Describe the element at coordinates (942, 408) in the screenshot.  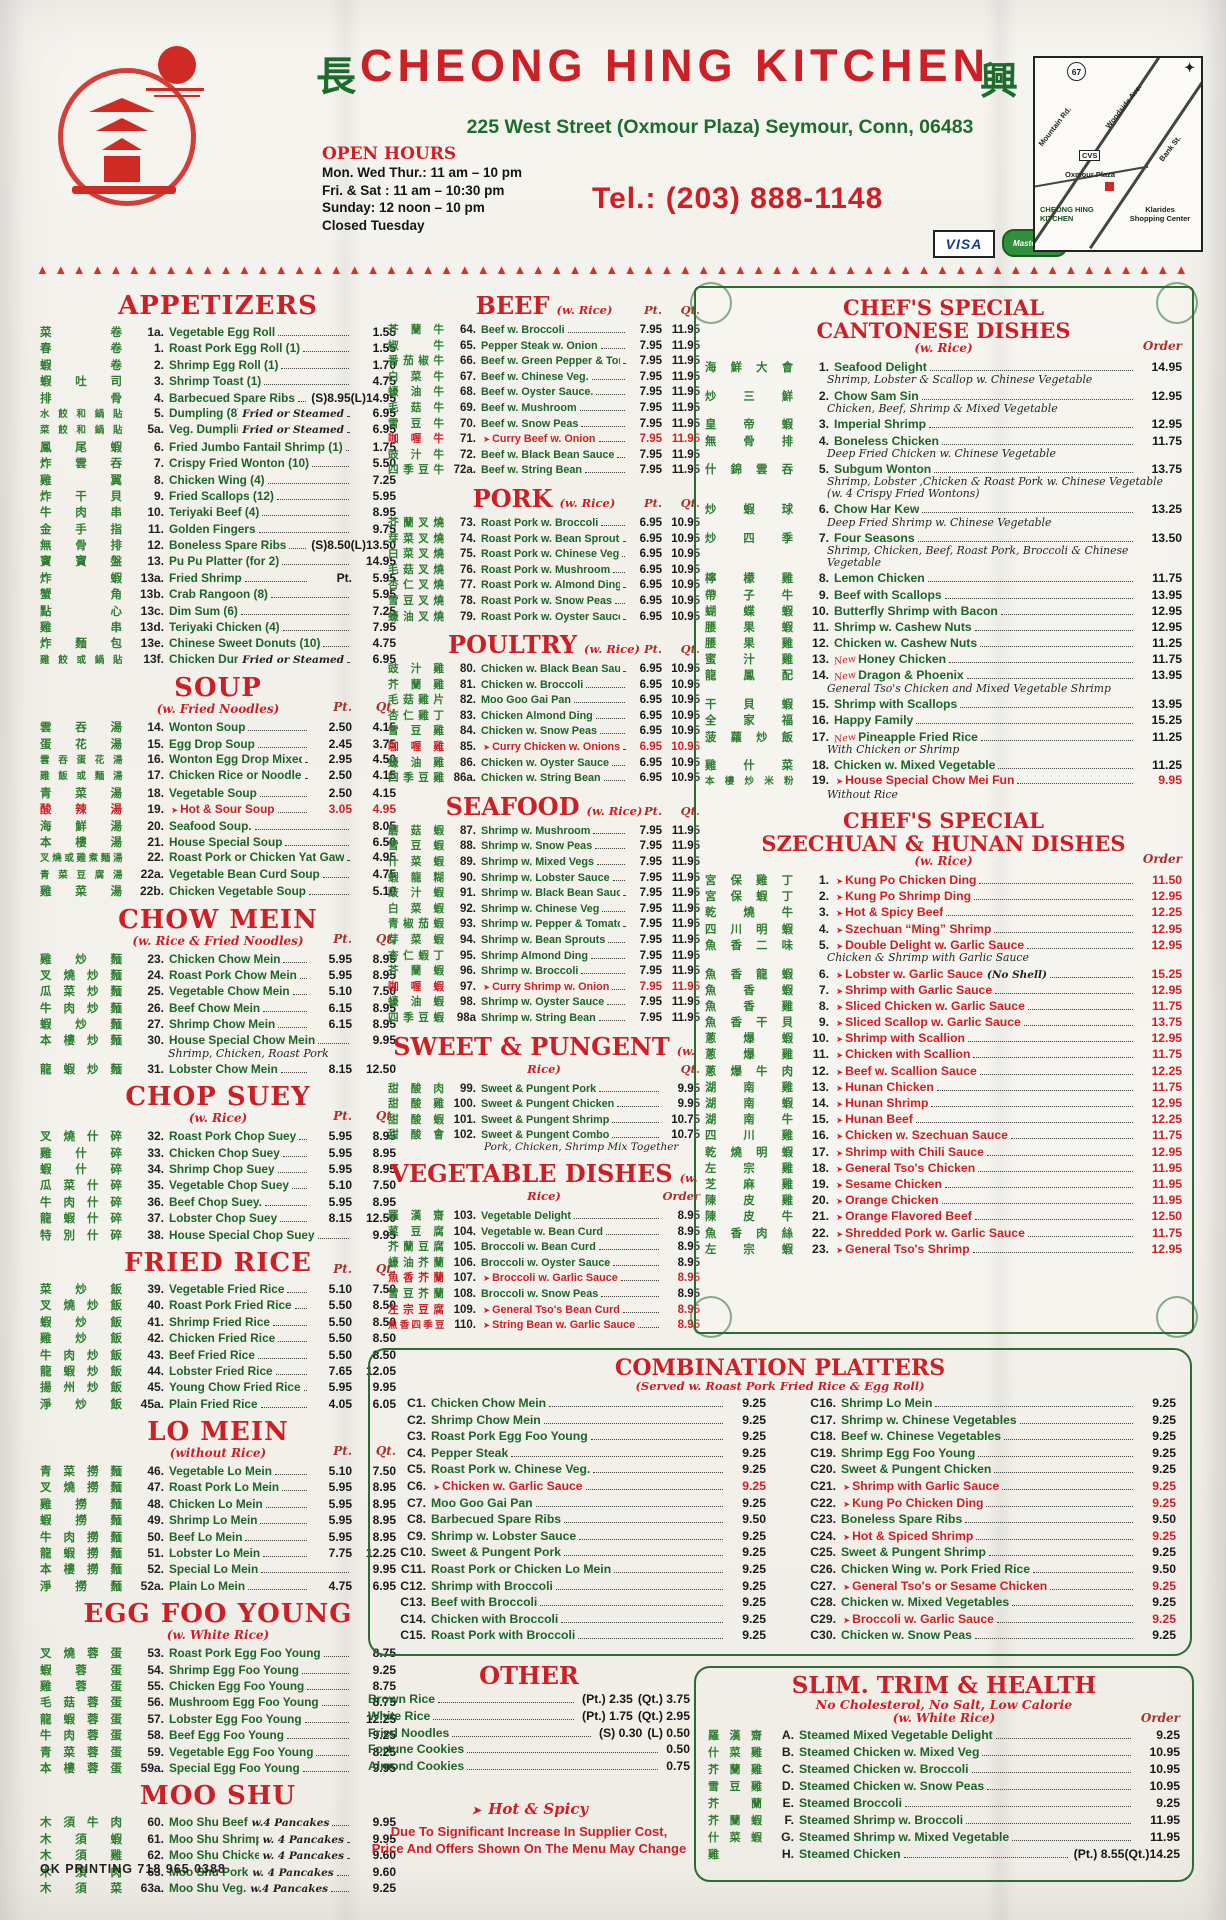
I see `item-description: Chicken, Beef, Shrimp & Mixed Vegetable` at that location.